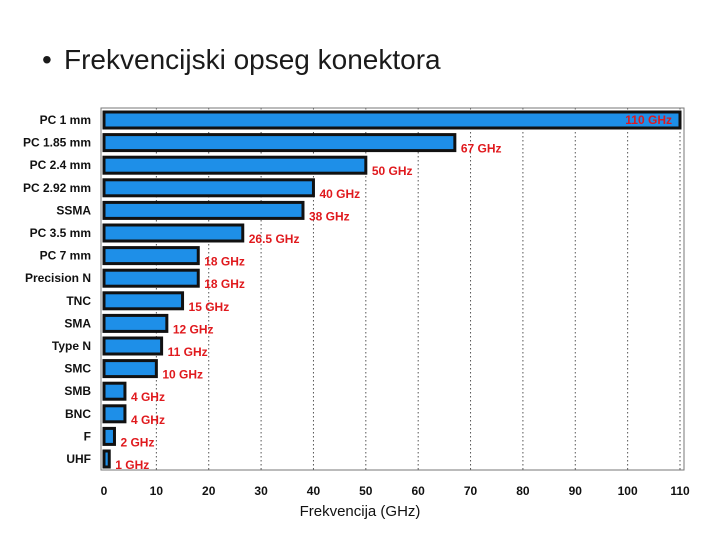 This screenshot has height=540, width=720. I want to click on category-label: SMB, so click(77, 391).